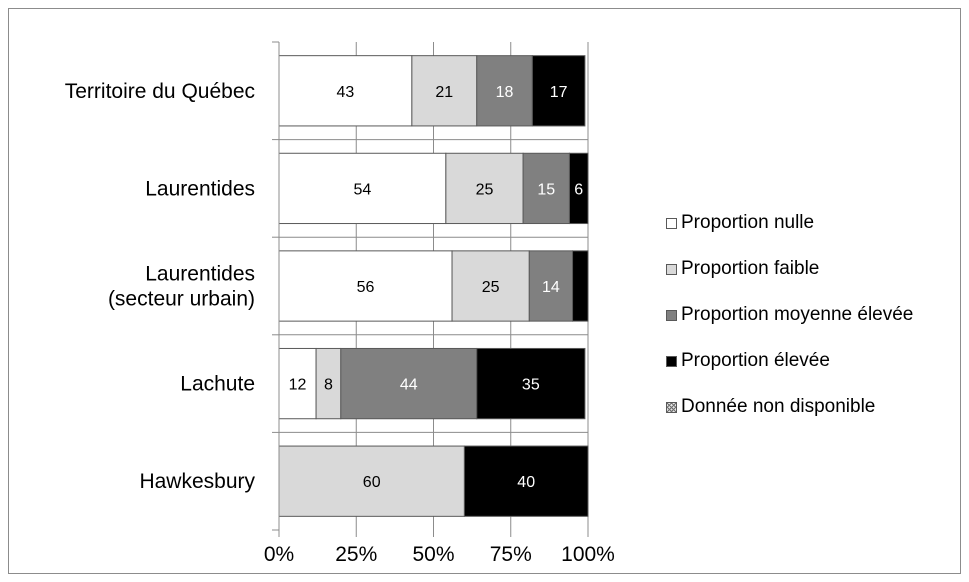 The height and width of the screenshot is (582, 969). I want to click on data-label: 14, so click(551, 287).